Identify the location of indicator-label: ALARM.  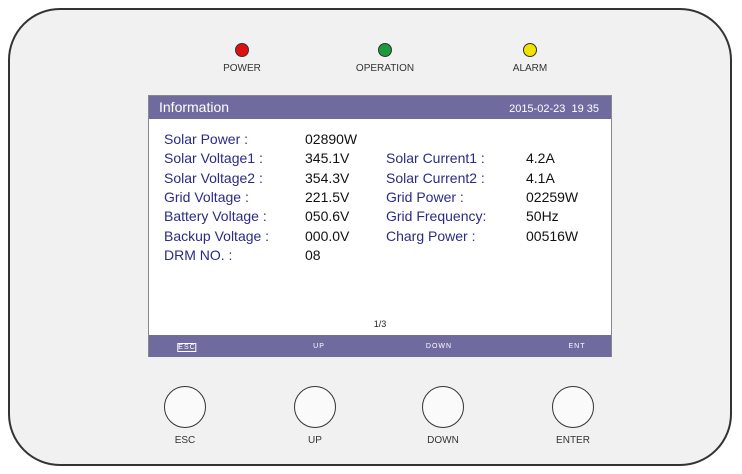
(530, 68).